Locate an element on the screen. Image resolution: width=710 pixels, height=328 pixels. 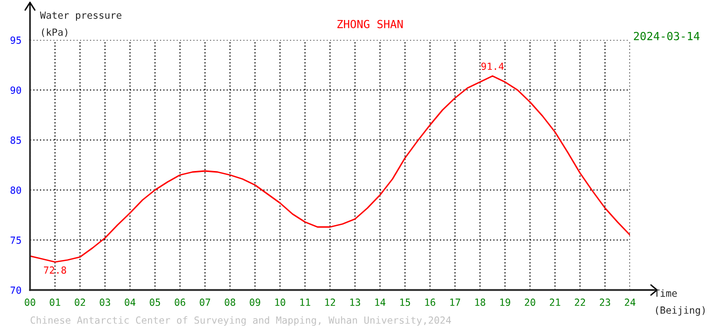
x-tick-label: 19 is located at coordinates (505, 302).